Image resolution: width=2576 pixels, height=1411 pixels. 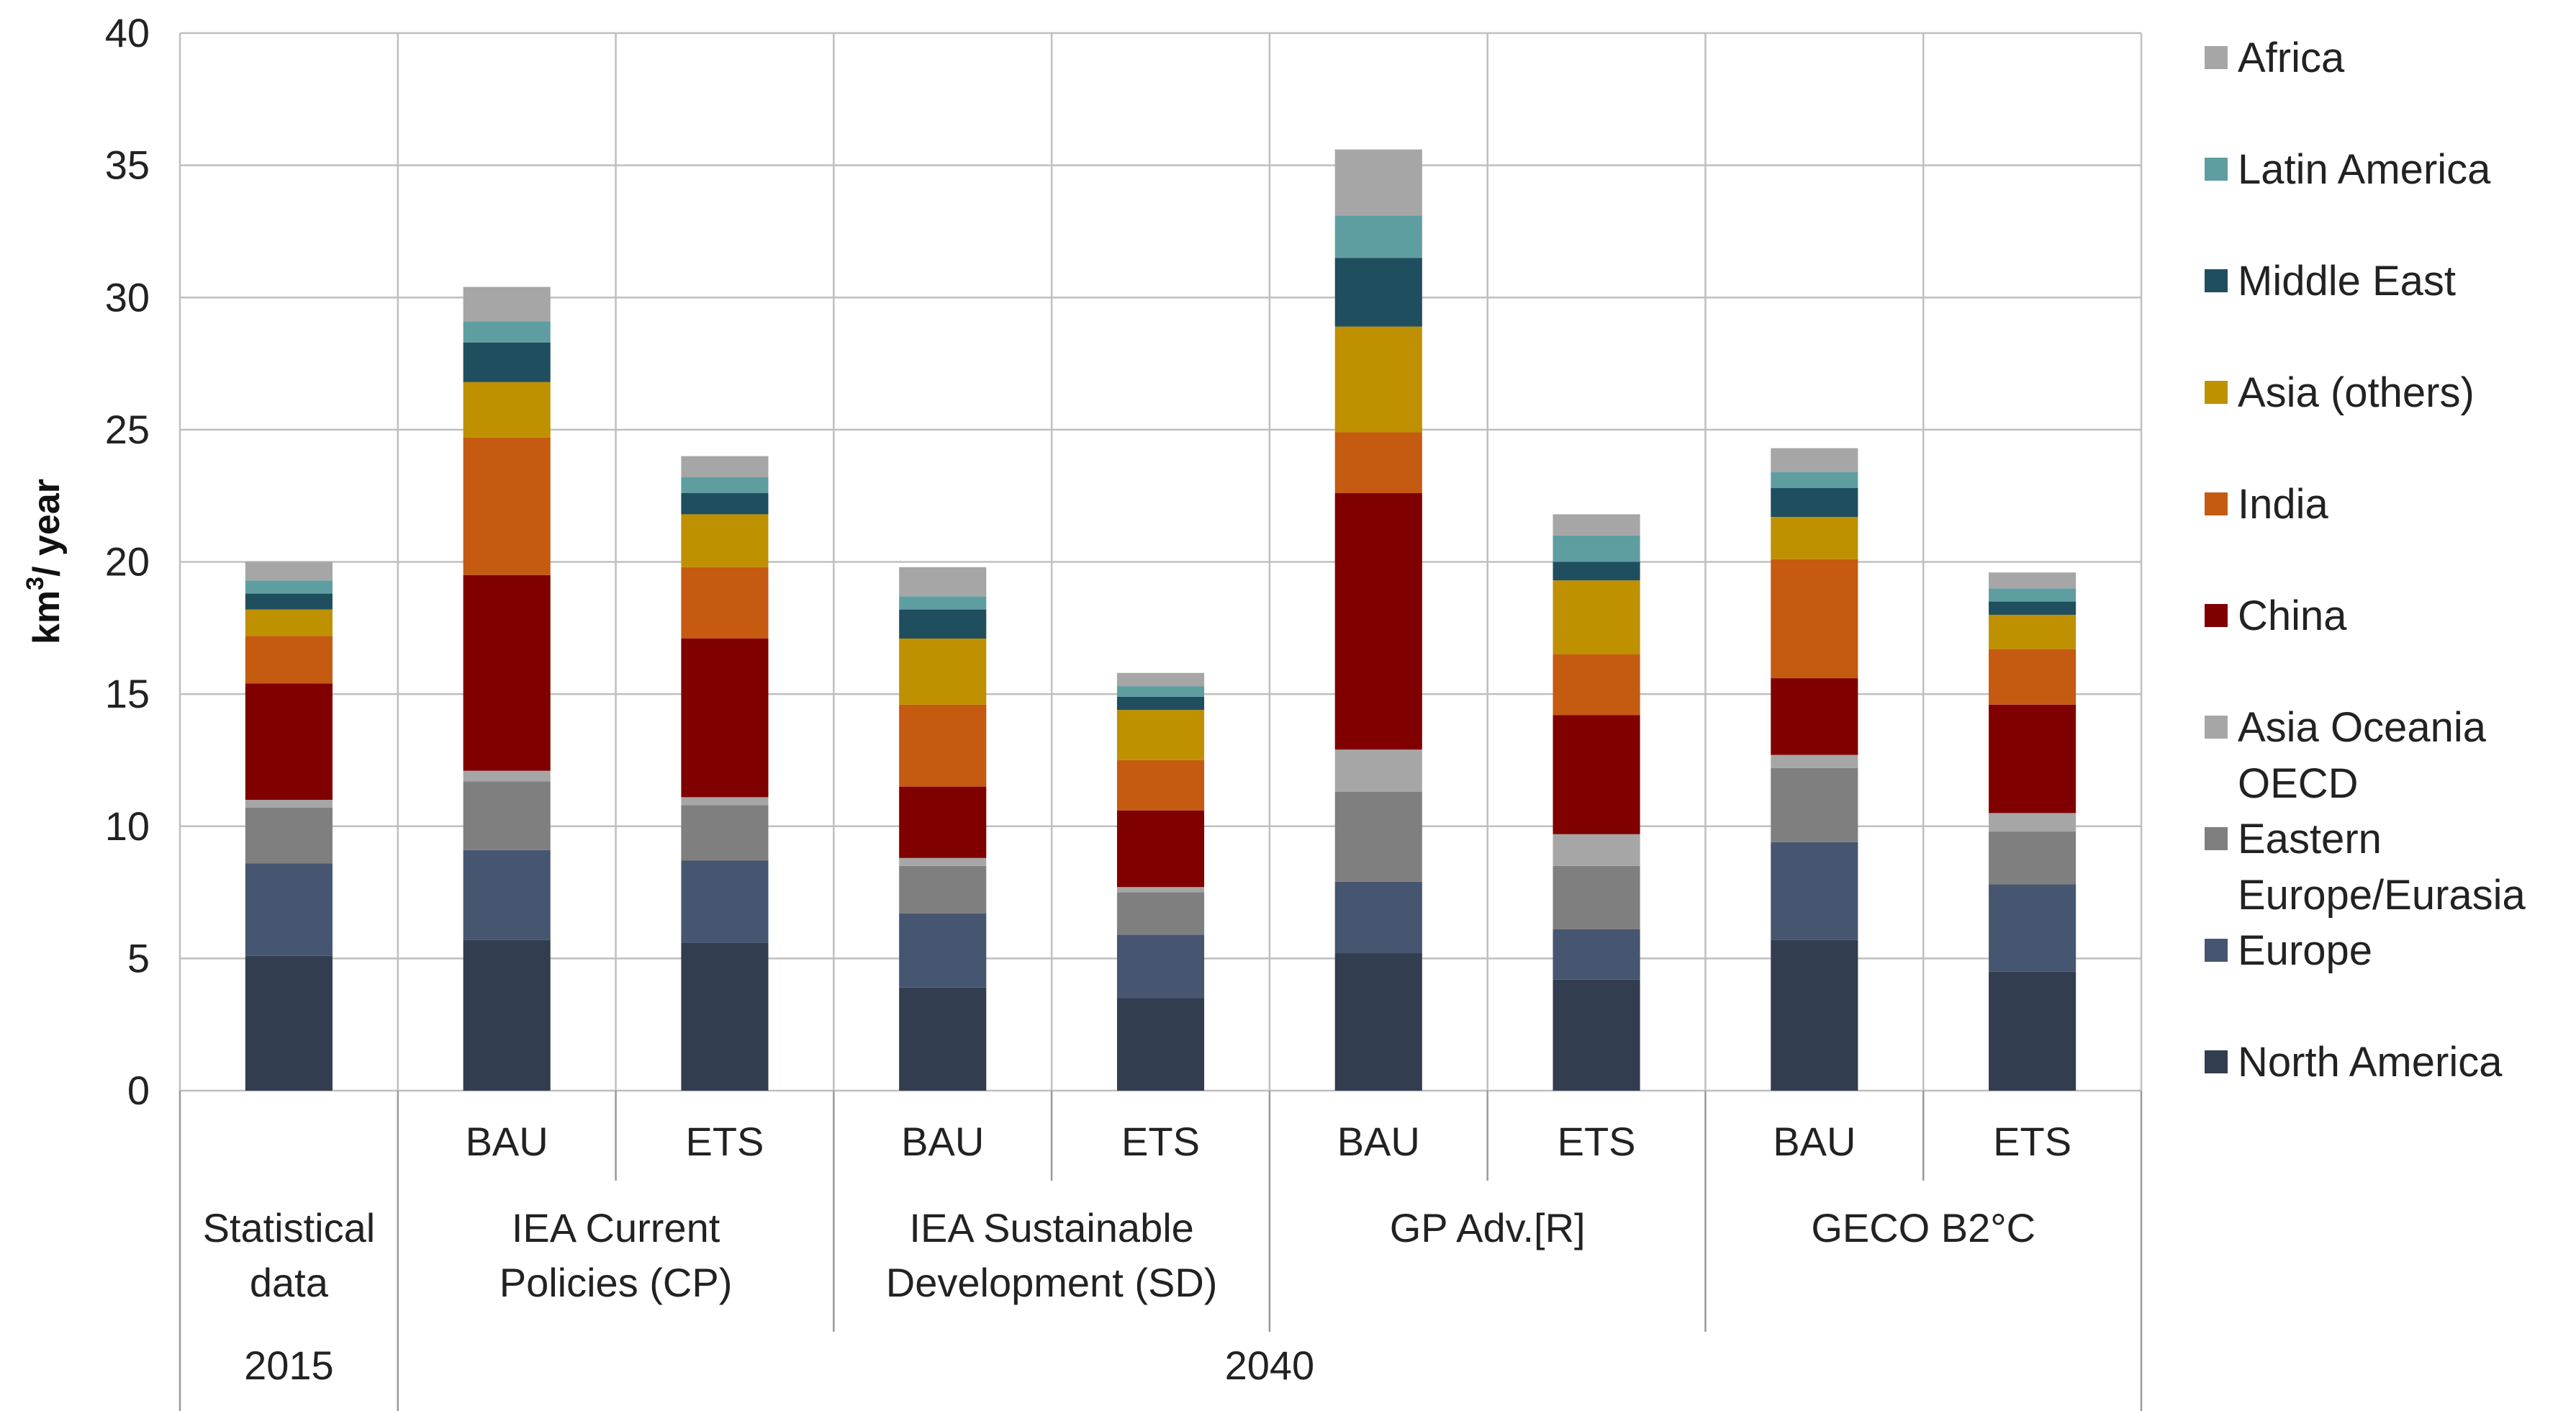 What do you see at coordinates (725, 467) in the screenshot?
I see `bar-segment-2-africa` at bounding box center [725, 467].